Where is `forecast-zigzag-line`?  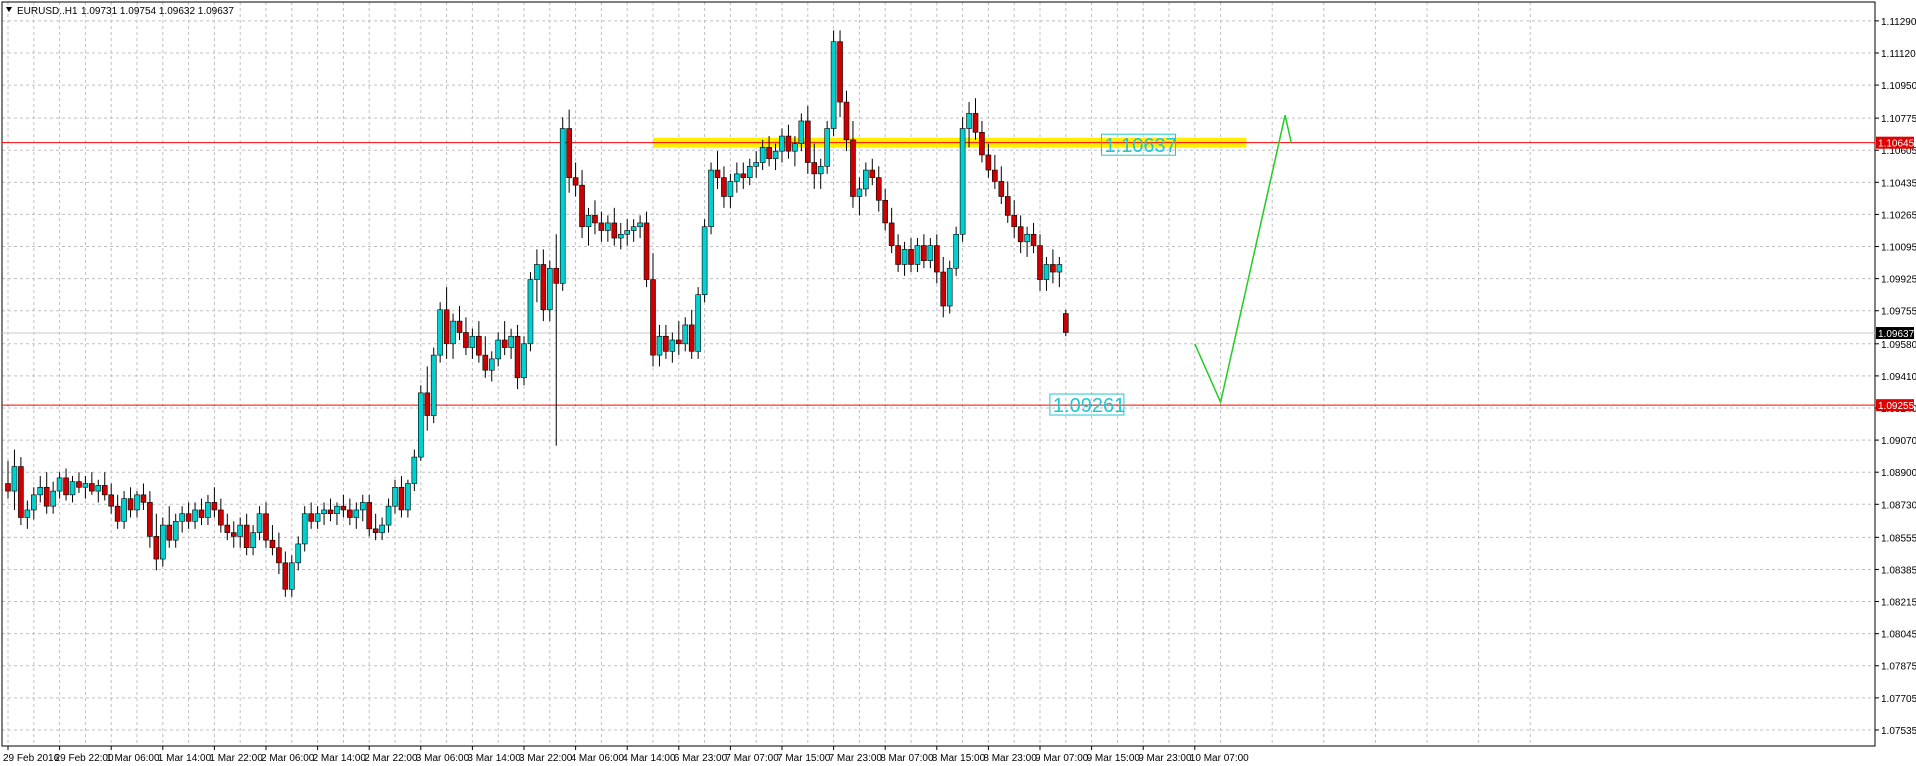
forecast-zigzag-line is located at coordinates (1243, 260).